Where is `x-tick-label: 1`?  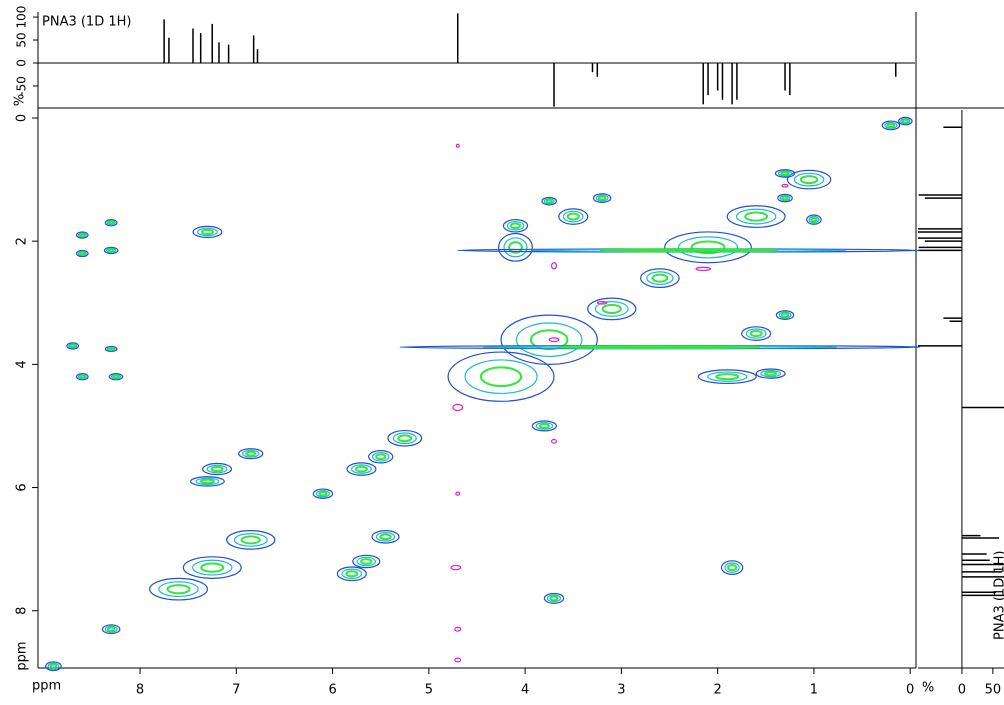 x-tick-label: 1 is located at coordinates (814, 690).